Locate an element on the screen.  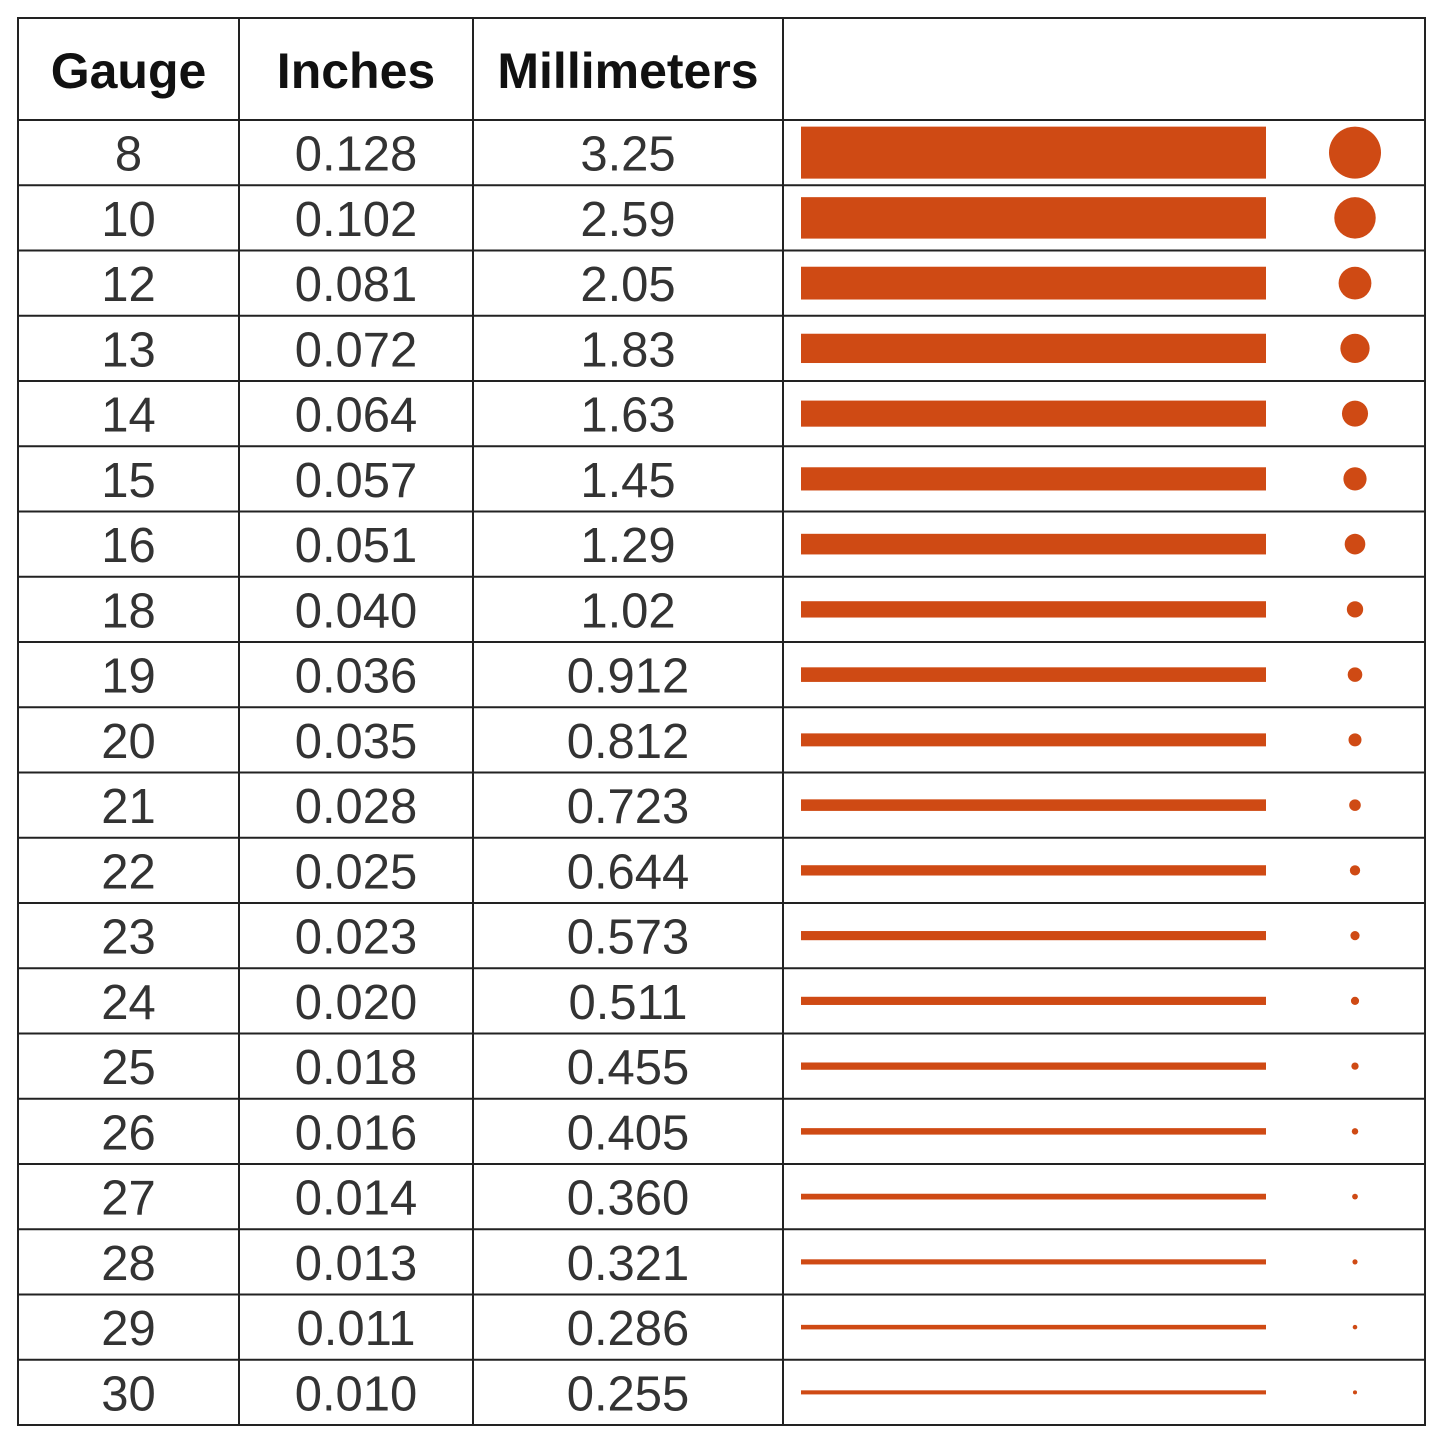
table-cell: 0.025 is located at coordinates (356, 872).